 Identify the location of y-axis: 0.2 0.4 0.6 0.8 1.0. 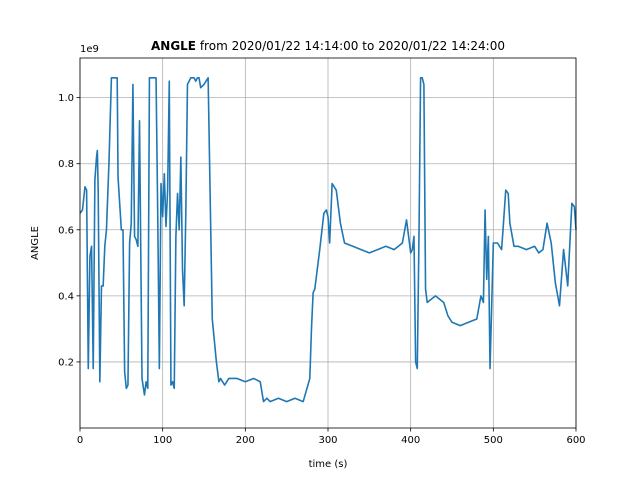
(69, 230).